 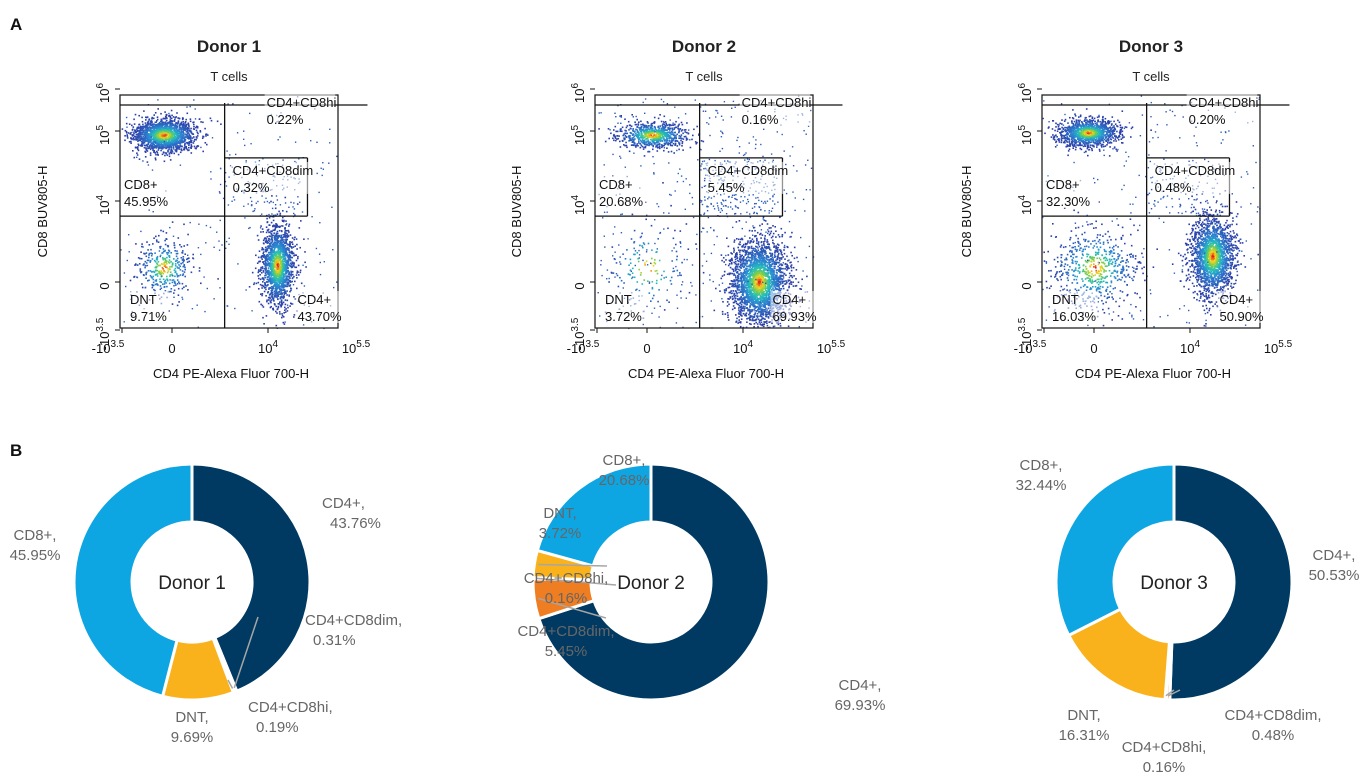 I want to click on y-tick-label: 104, so click(x=103, y=205).